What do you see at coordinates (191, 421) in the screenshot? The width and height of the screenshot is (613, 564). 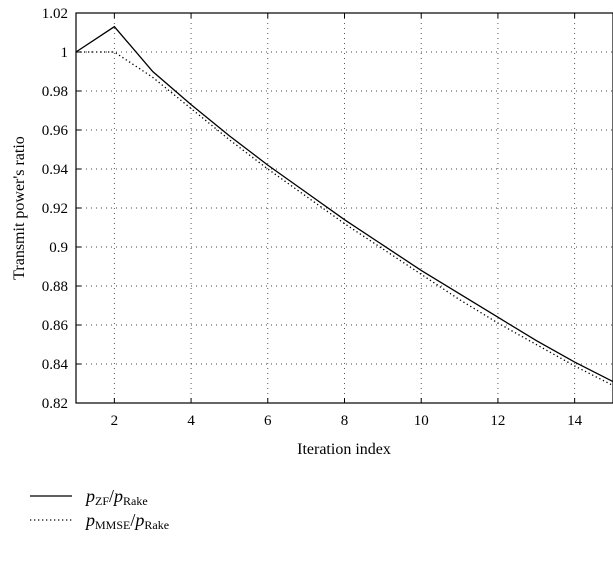 I see `x-tick-label: 4` at bounding box center [191, 421].